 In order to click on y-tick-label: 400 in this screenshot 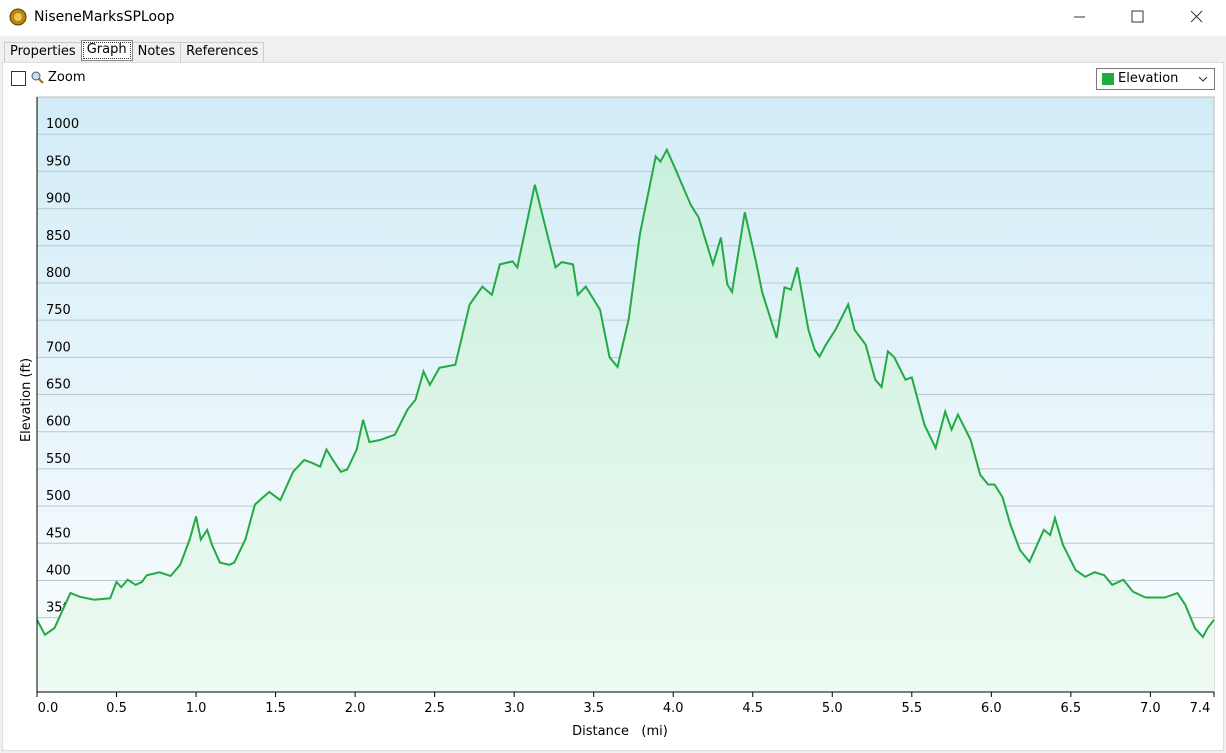, I will do `click(58, 570)`.